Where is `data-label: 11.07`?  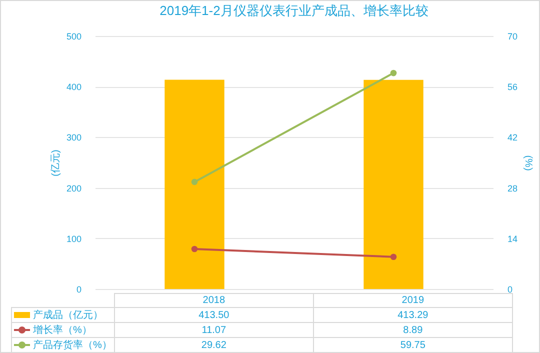
data-label: 11.07 is located at coordinates (214, 330).